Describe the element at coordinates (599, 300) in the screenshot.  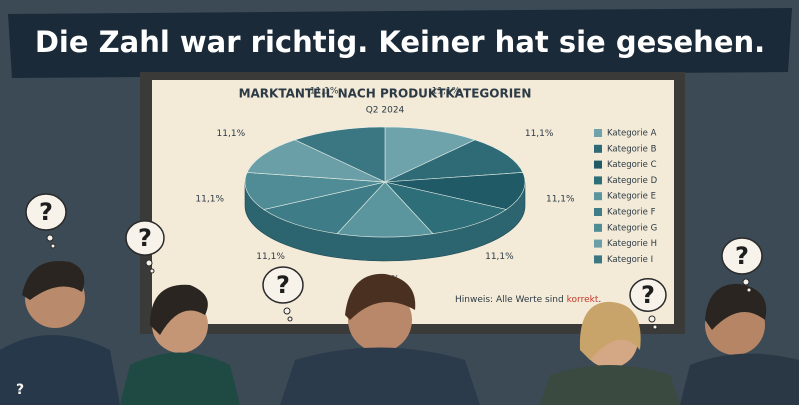
I see `note-end: .` at that location.